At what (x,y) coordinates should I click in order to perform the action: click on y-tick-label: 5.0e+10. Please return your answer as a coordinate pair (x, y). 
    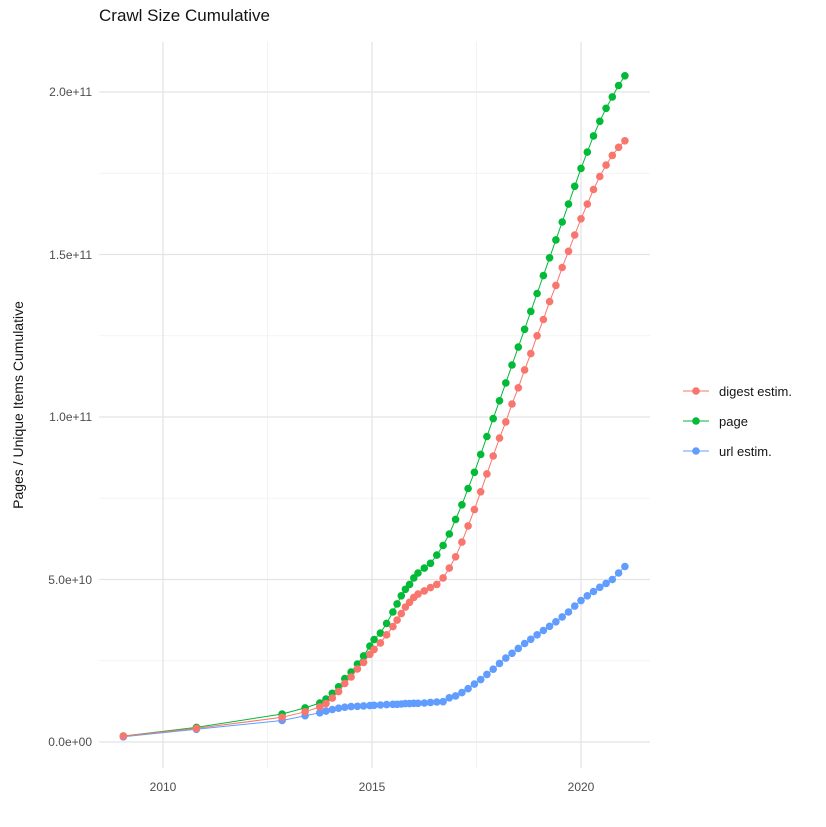
    Looking at the image, I should click on (70, 579).